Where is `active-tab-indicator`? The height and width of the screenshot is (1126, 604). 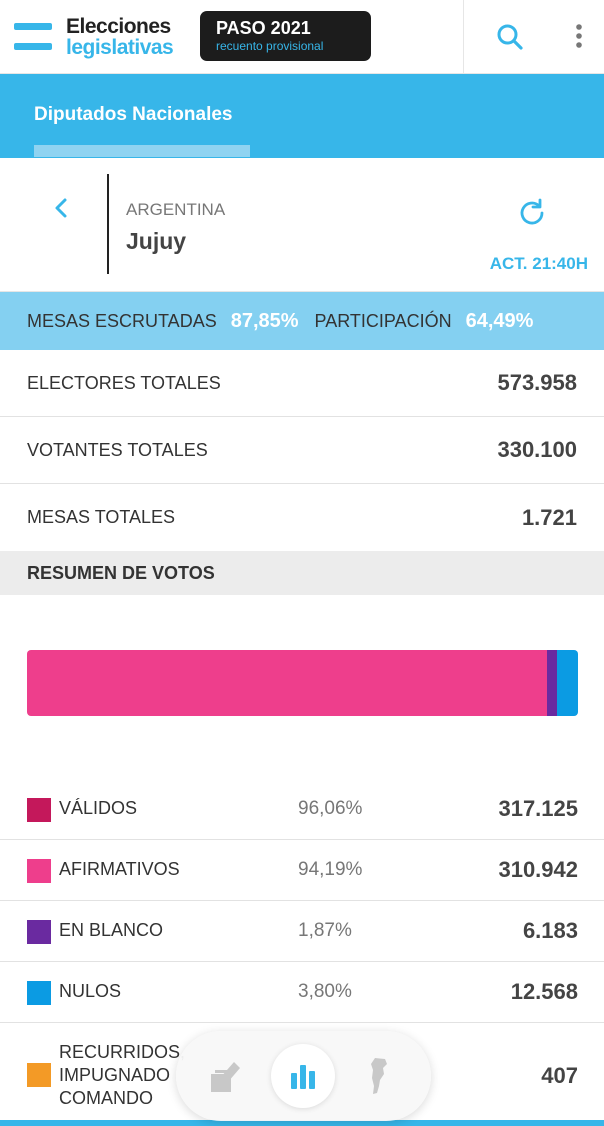 active-tab-indicator is located at coordinates (142, 151).